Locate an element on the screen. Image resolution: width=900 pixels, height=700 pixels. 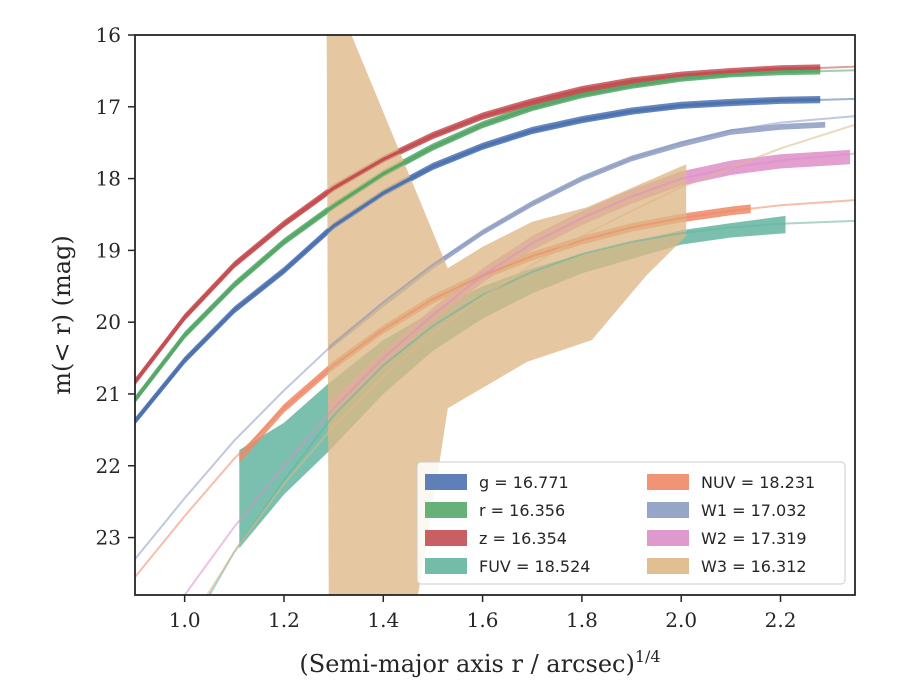
legend-swatch-r is located at coordinates (446, 510).